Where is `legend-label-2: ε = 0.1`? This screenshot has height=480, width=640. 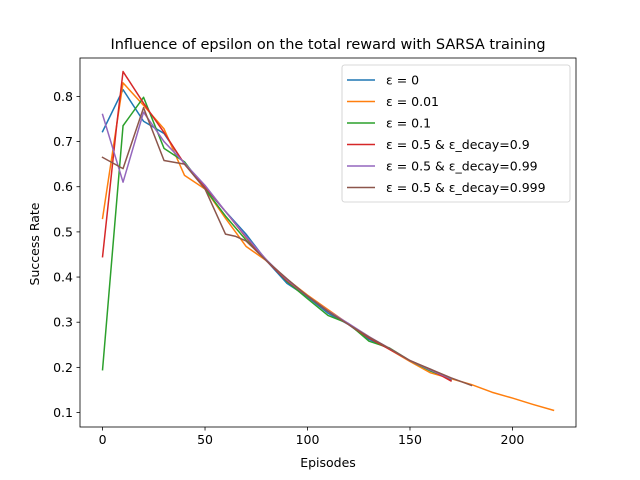 legend-label-2: ε = 0.1 is located at coordinates (408, 123).